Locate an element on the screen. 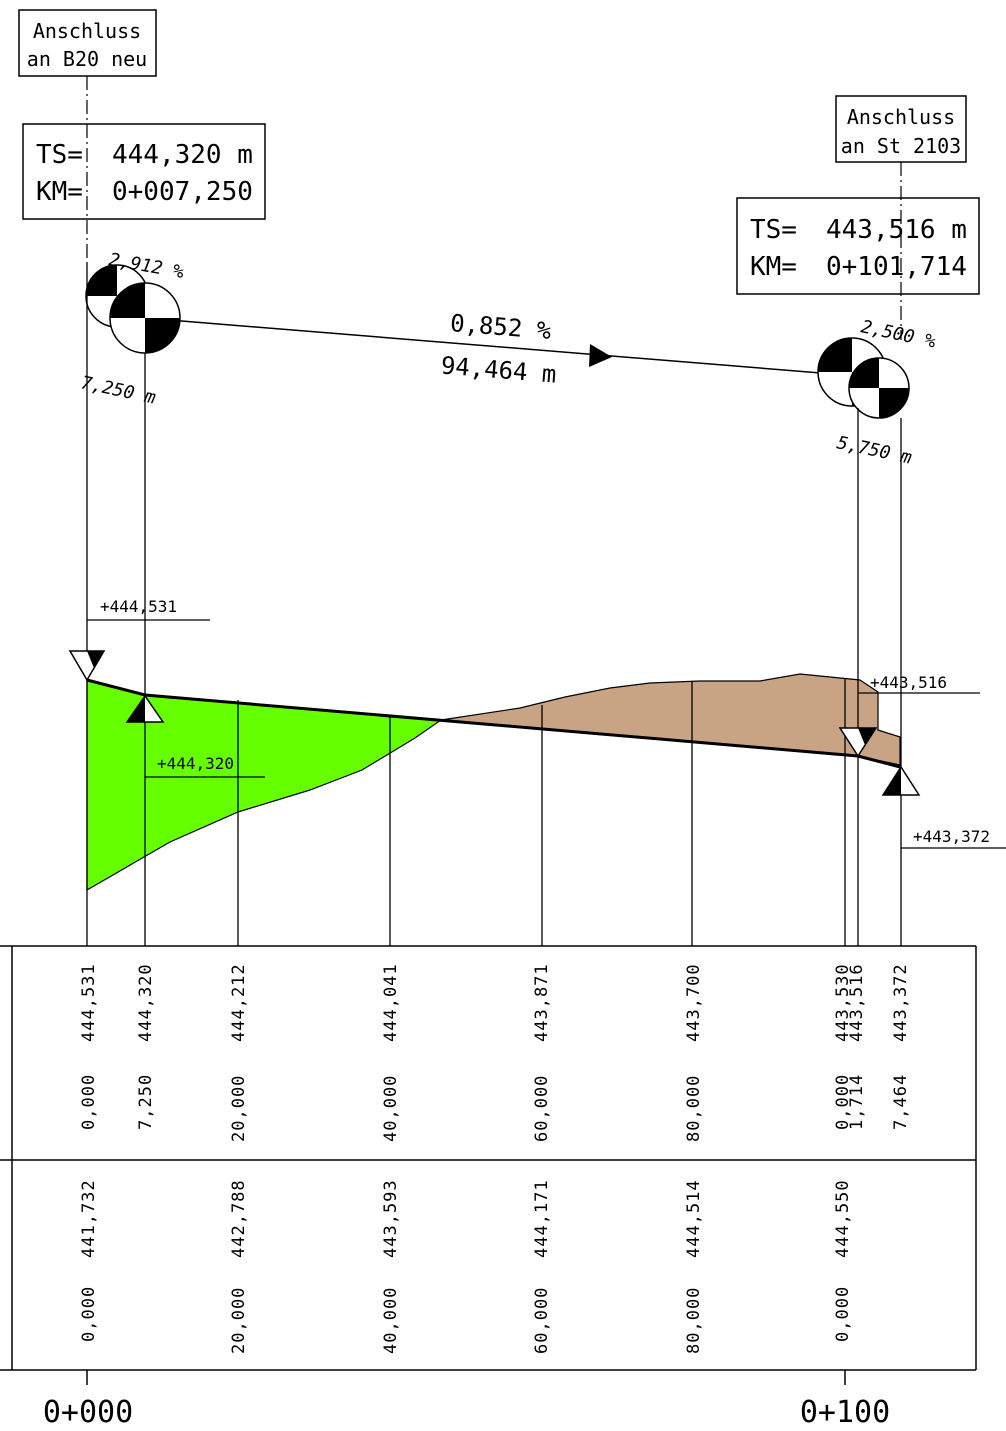 This screenshot has width=1006, height=1431. end-ts-key: TS= is located at coordinates (773, 230).